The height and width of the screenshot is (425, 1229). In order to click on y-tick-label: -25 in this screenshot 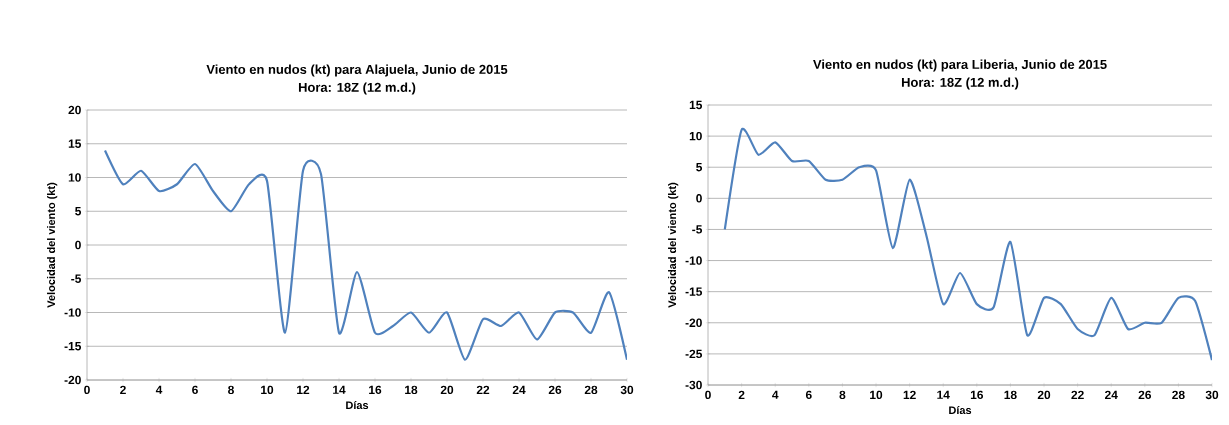, I will do `click(694, 354)`.